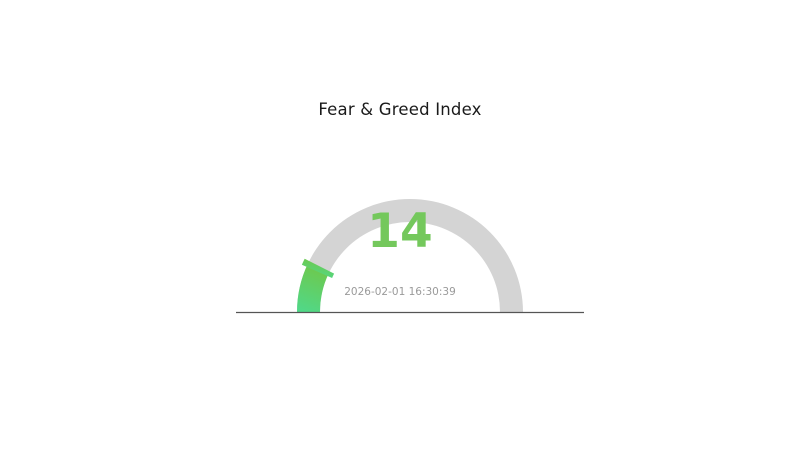 Image resolution: width=800 pixels, height=450 pixels. Describe the element at coordinates (400, 109) in the screenshot. I see `chart-title: Fear & Greed Index` at that location.